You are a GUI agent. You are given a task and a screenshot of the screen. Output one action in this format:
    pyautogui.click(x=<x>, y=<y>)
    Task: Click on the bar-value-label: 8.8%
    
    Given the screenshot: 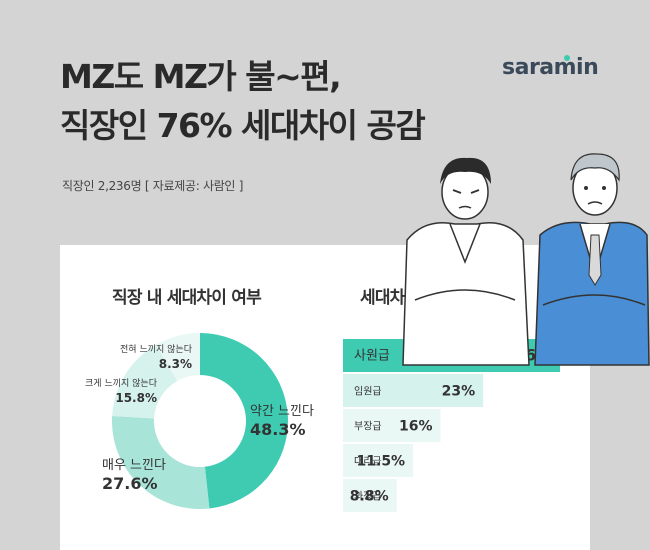 What is the action you would take?
    pyautogui.click(x=369, y=497)
    